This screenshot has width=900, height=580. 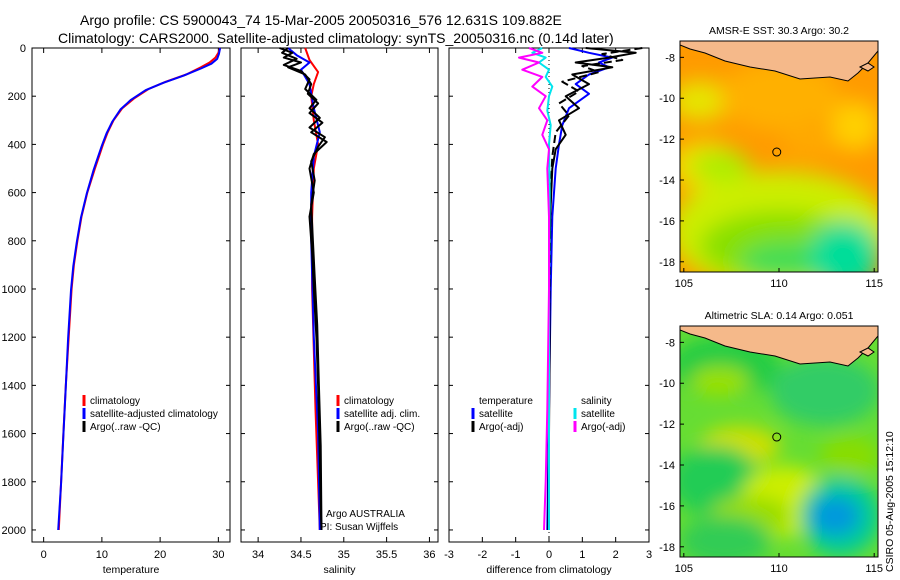 What do you see at coordinates (667, 466) in the screenshot?
I see `sla_map-ytick-label: -14` at bounding box center [667, 466].